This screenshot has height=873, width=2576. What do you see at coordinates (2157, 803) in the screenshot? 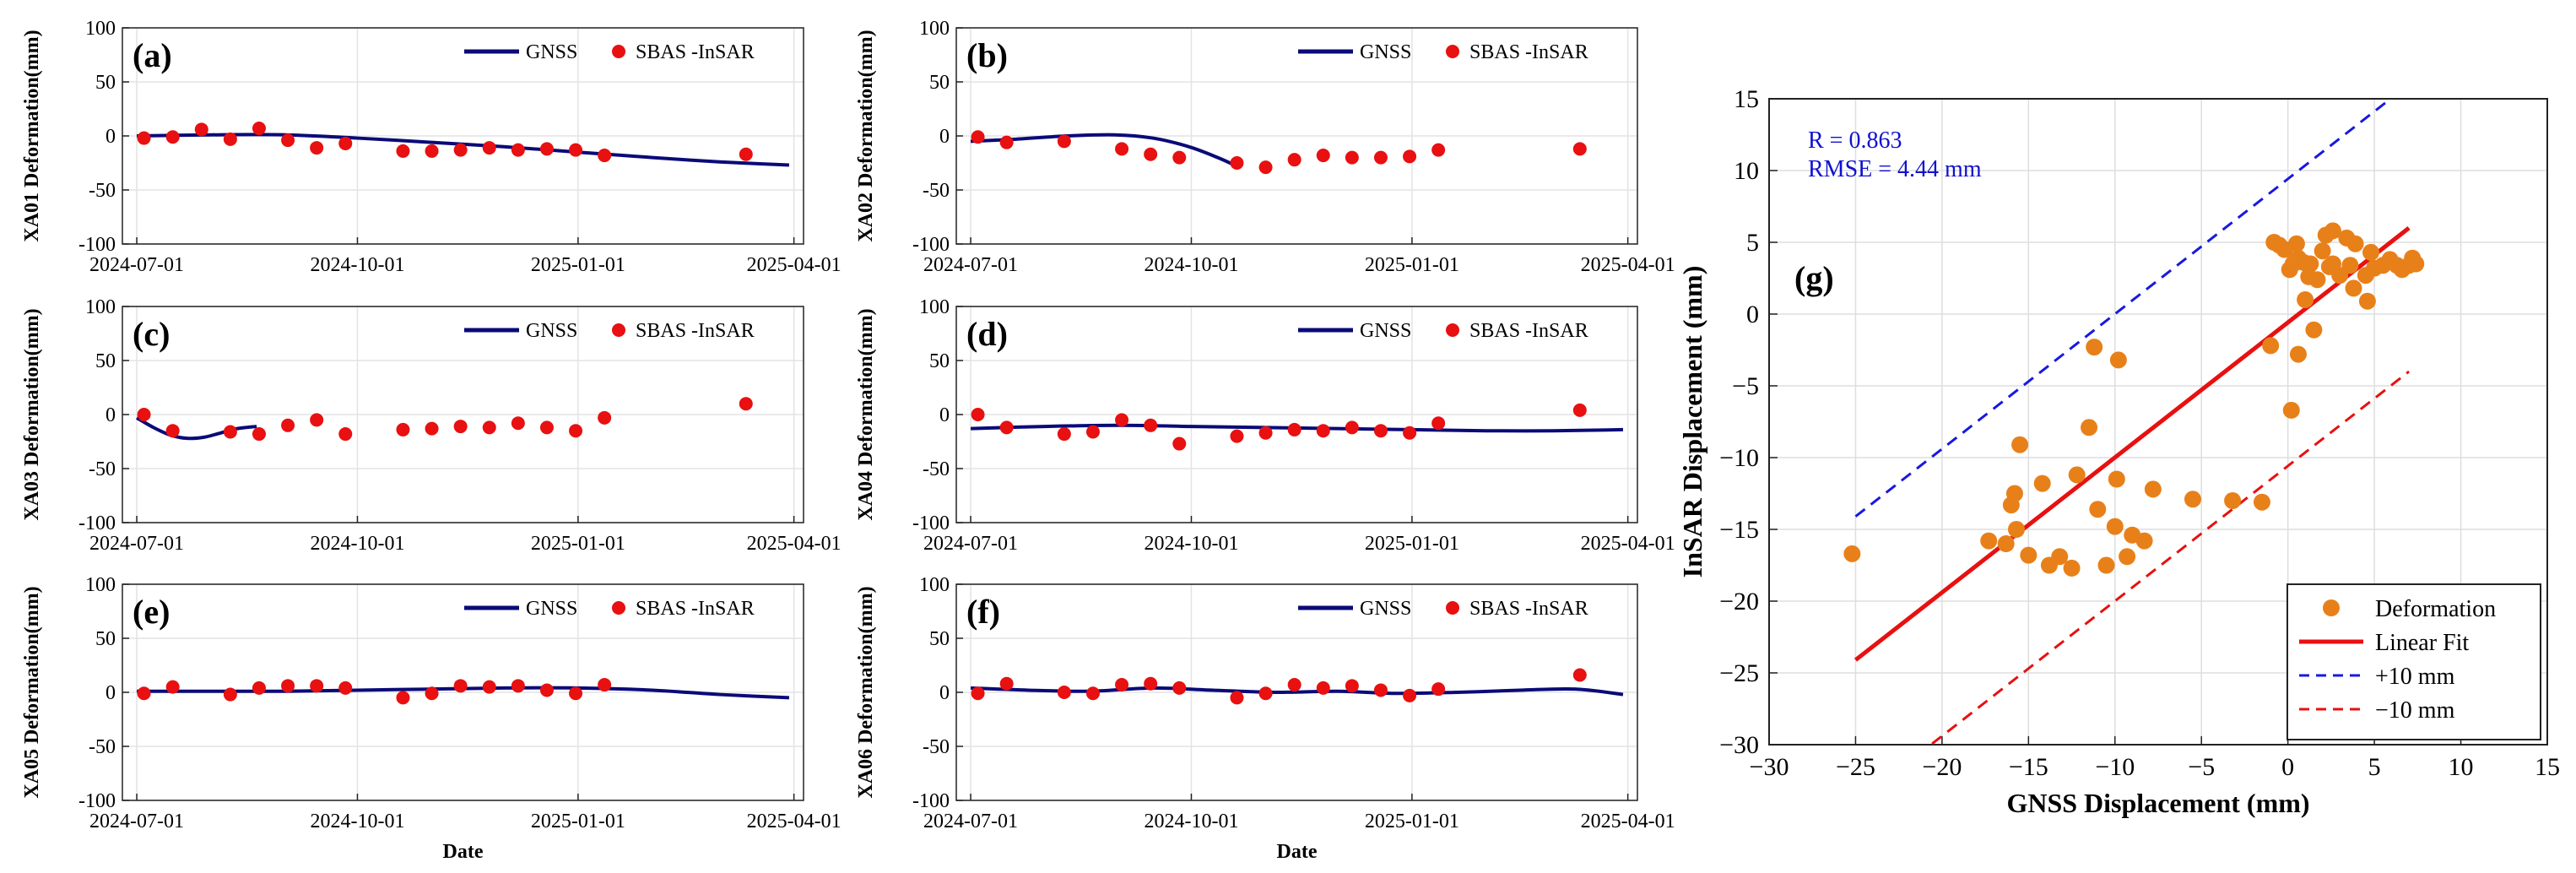
I see `x-axis-label: GNSS Displacement (mm)` at bounding box center [2157, 803].